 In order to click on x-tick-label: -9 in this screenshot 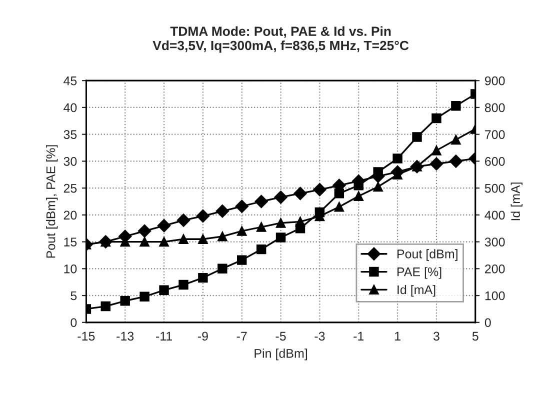, I will do `click(203, 336)`.